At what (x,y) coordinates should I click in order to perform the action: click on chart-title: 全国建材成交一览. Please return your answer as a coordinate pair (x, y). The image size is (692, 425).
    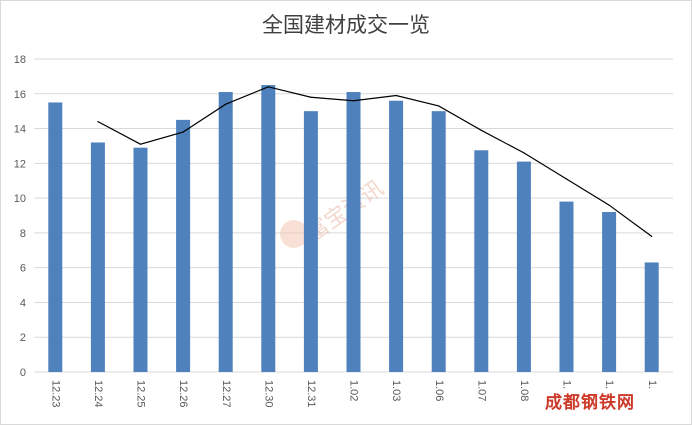
    Looking at the image, I should click on (346, 25).